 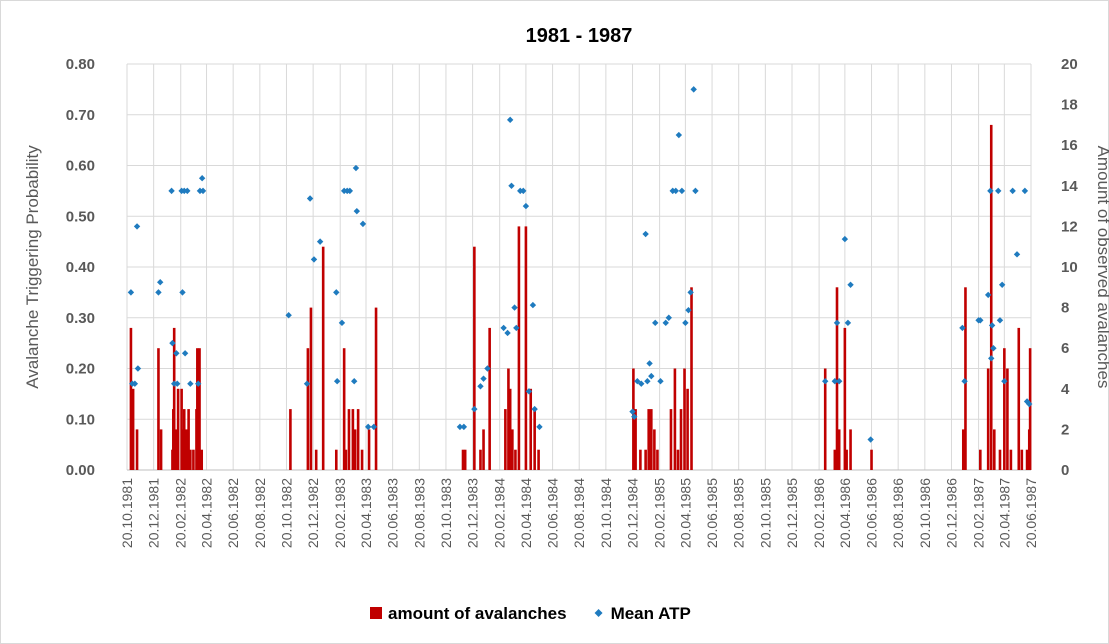 What do you see at coordinates (80, 470) in the screenshot?
I see `y-tick-label: 0.00` at bounding box center [80, 470].